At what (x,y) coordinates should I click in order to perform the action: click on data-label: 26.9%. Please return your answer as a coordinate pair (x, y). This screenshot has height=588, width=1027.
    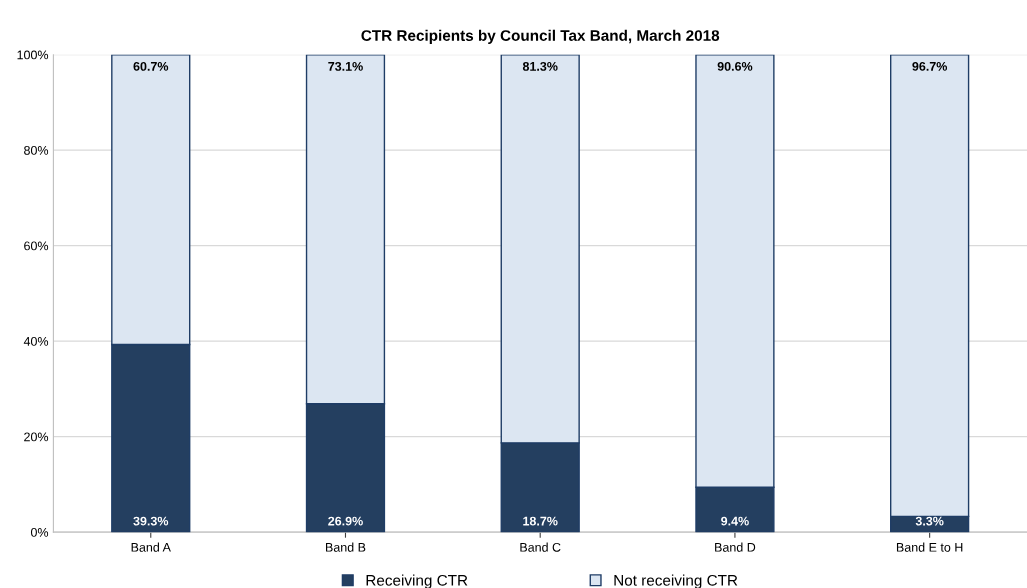
    Looking at the image, I should click on (345, 521).